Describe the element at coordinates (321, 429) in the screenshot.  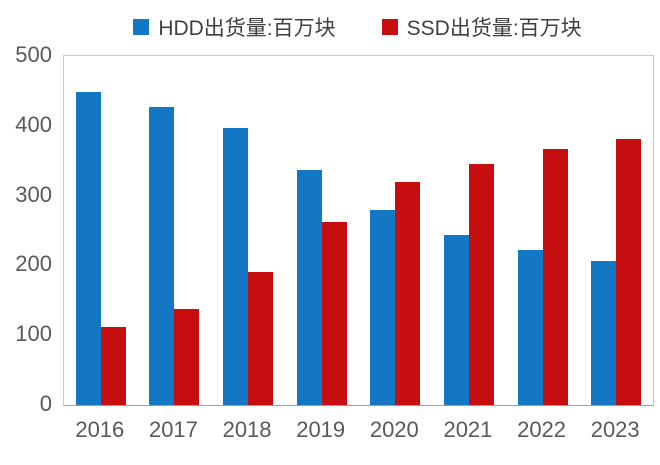
I see `x-tick-label-2019: 2019` at that location.